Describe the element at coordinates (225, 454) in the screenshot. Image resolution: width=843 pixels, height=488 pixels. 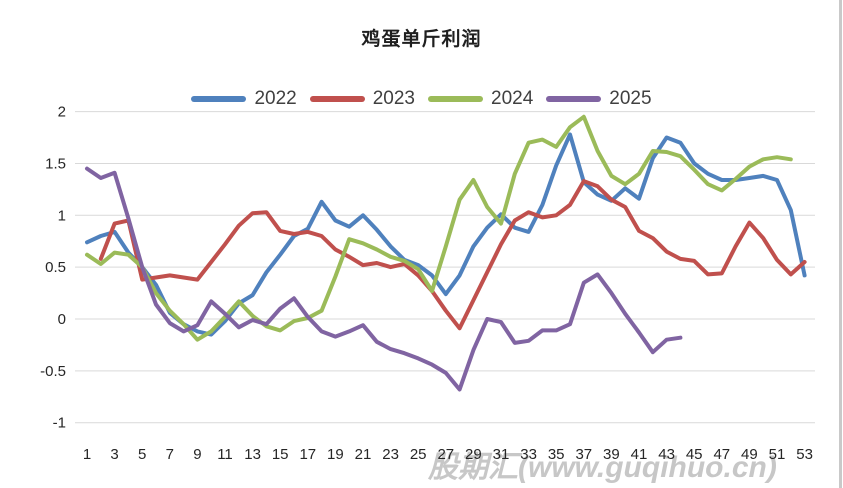
I see `x-tick-label: 11` at that location.